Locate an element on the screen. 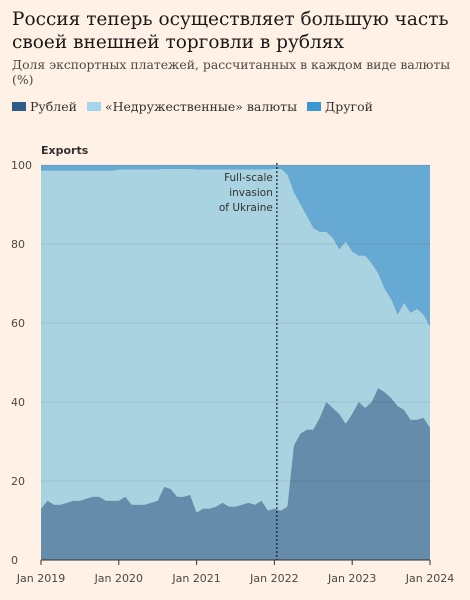  annotation-invasion-label-1: Full-scale is located at coordinates (248, 178).